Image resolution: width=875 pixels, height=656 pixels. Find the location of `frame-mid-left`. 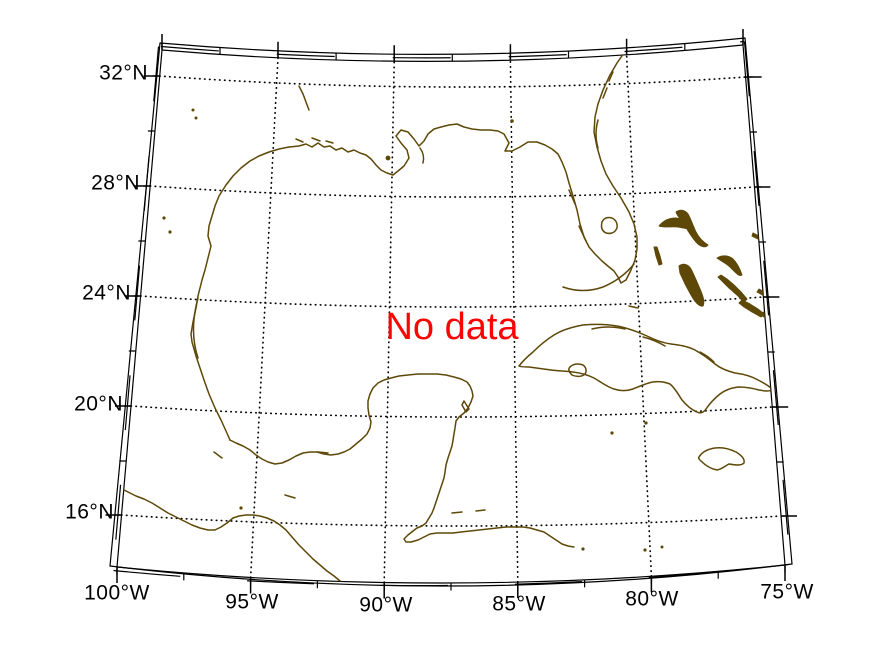

frame-mid-left is located at coordinates (136, 306).